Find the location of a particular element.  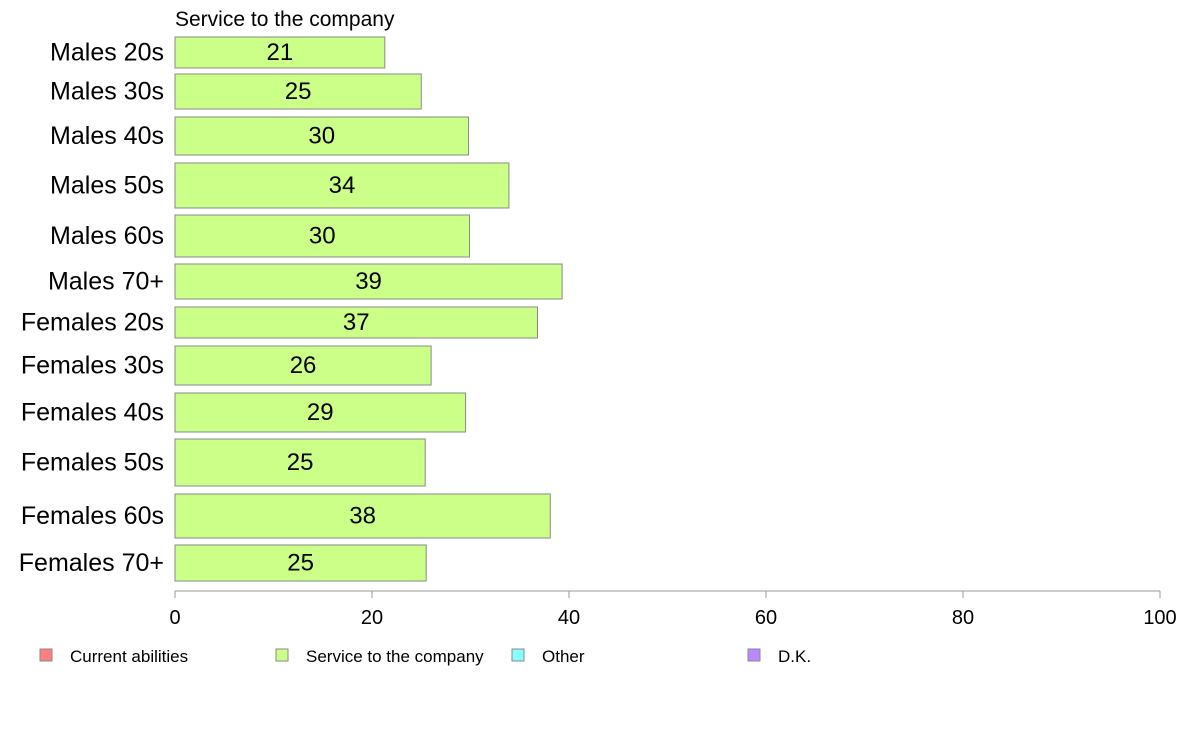

x-tick-label: 40 is located at coordinates (569, 618).